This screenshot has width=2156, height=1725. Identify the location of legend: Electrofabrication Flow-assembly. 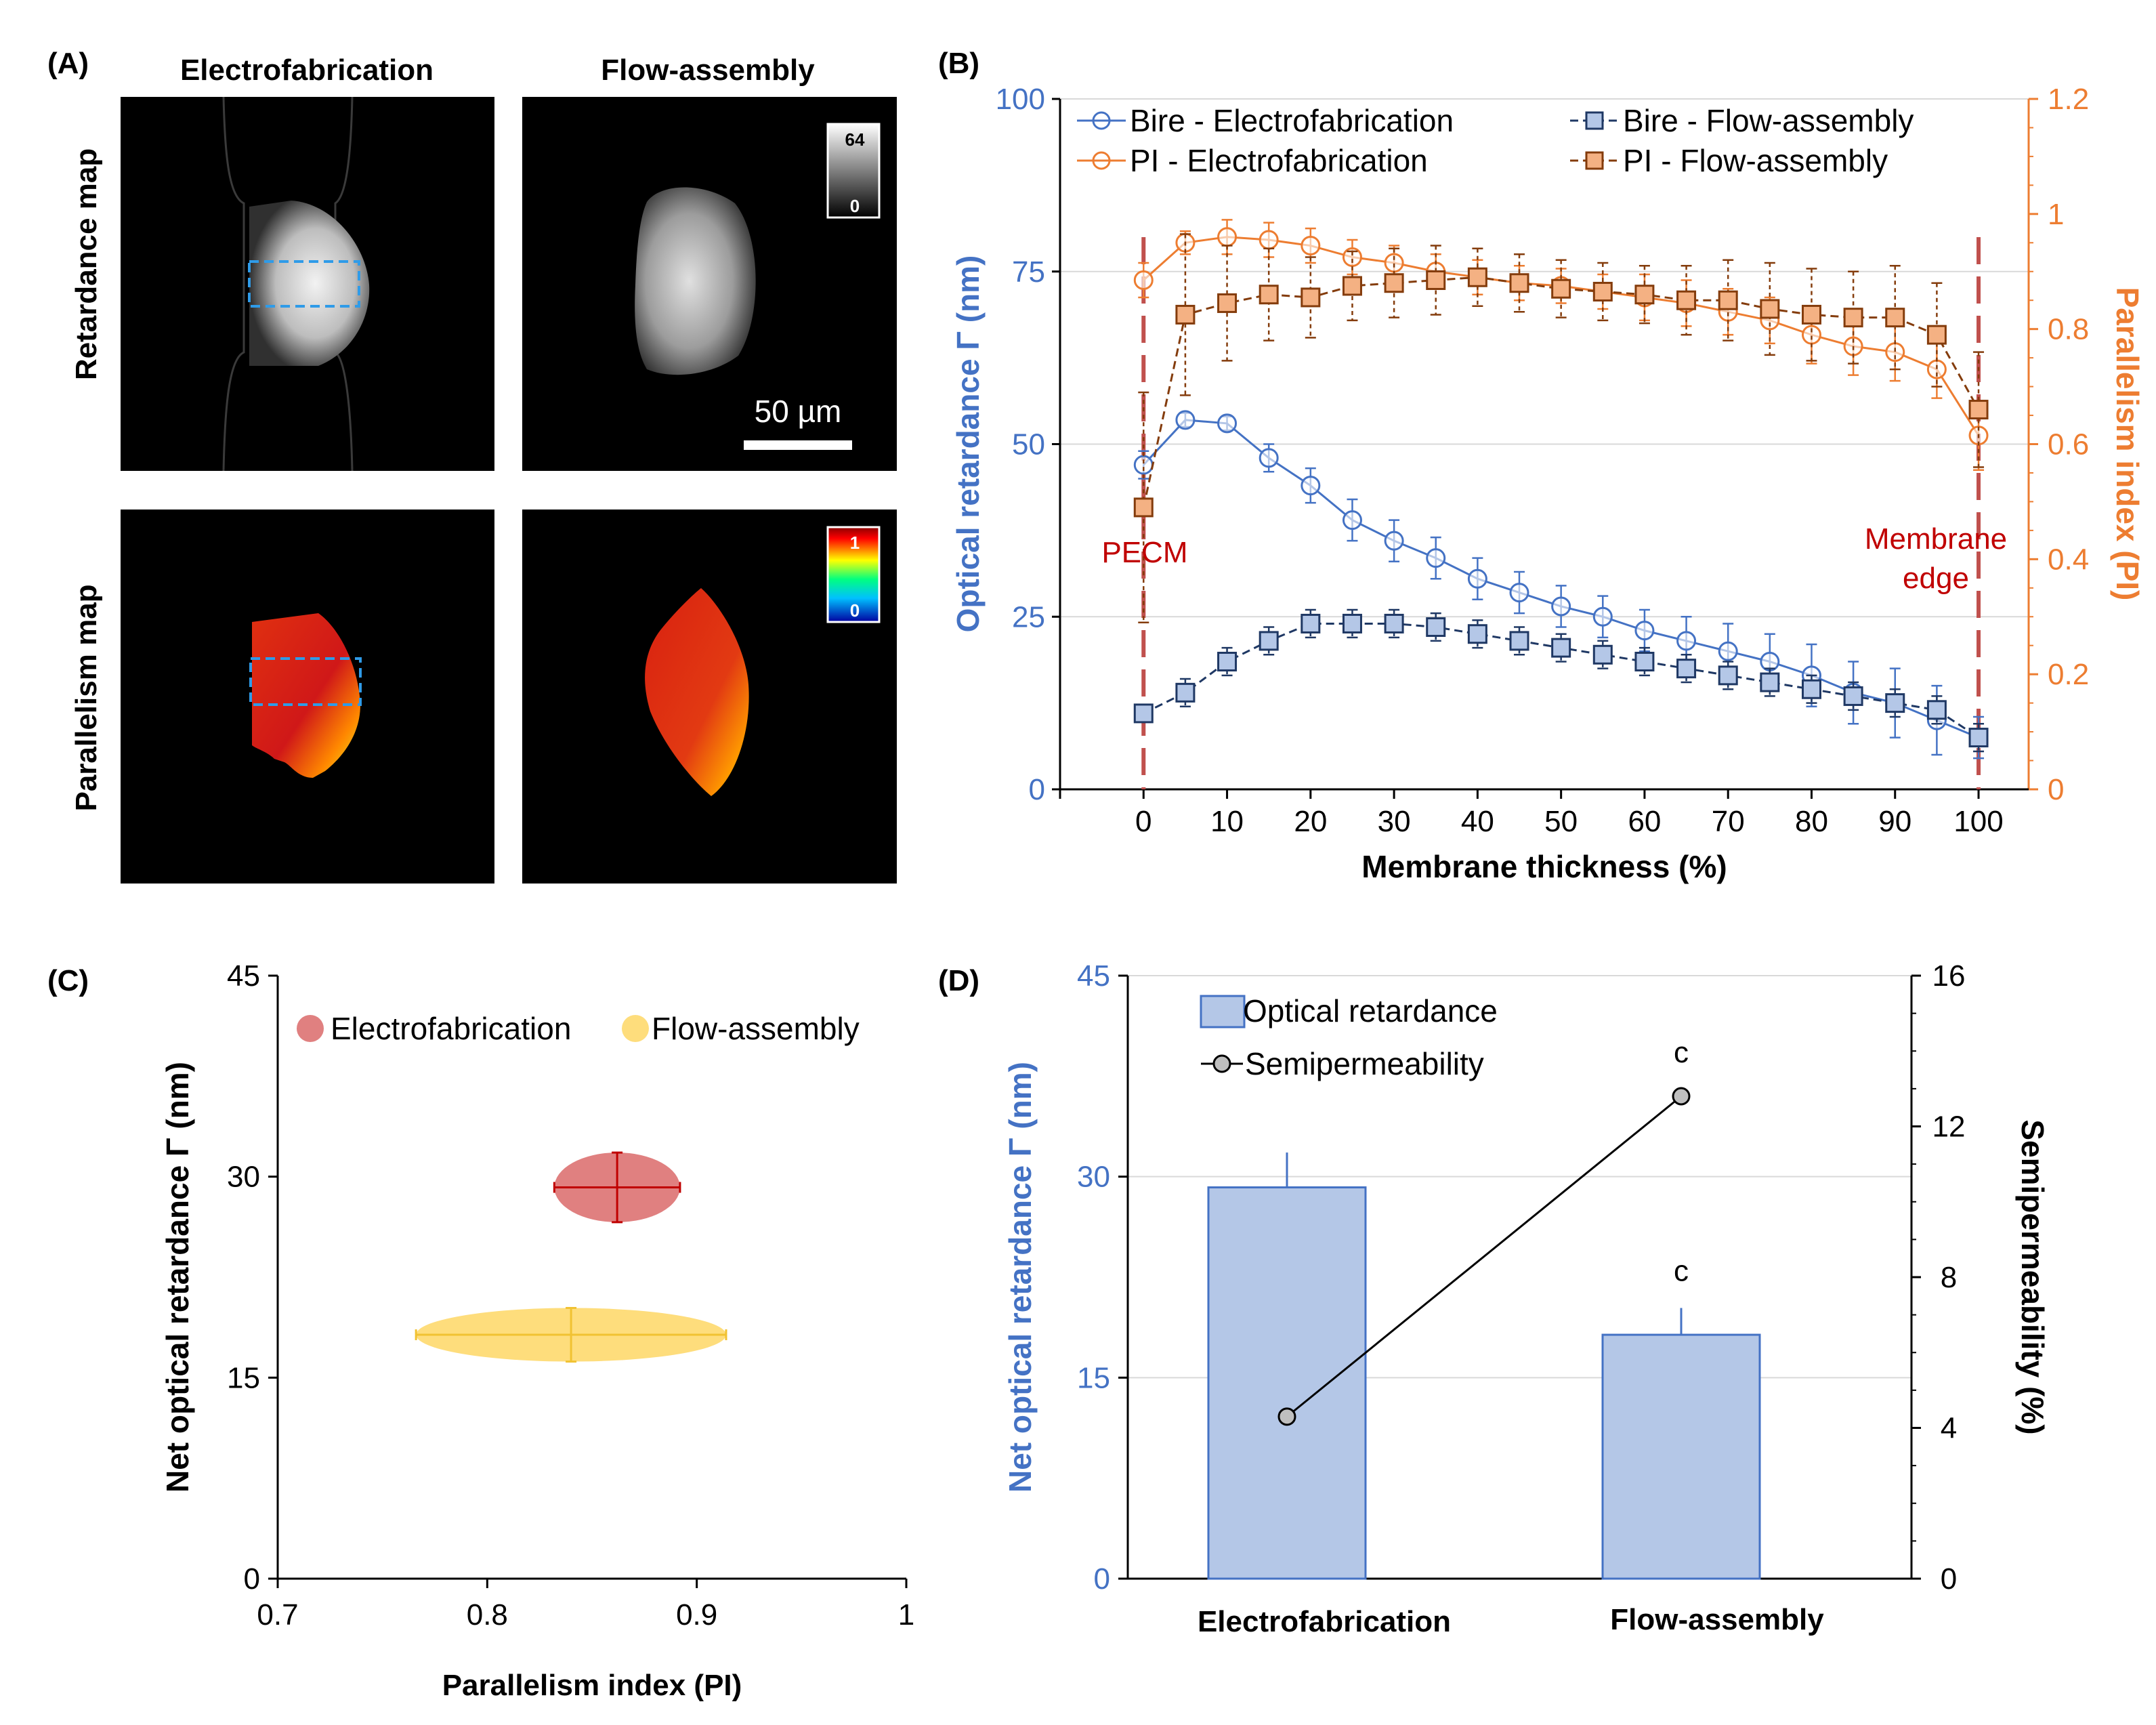
(578, 1028).